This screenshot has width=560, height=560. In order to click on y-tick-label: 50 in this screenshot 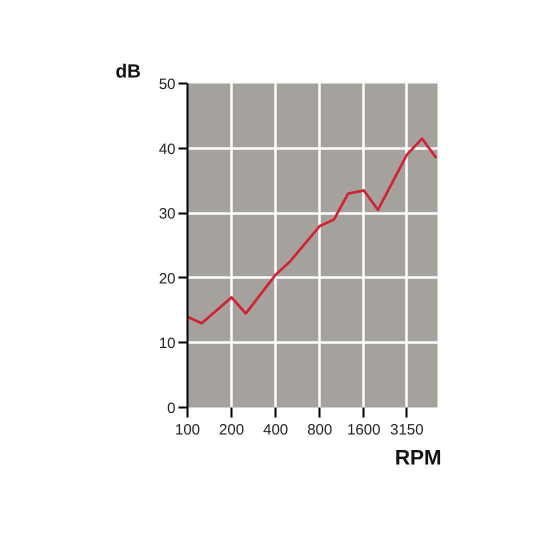, I will do `click(167, 84)`.